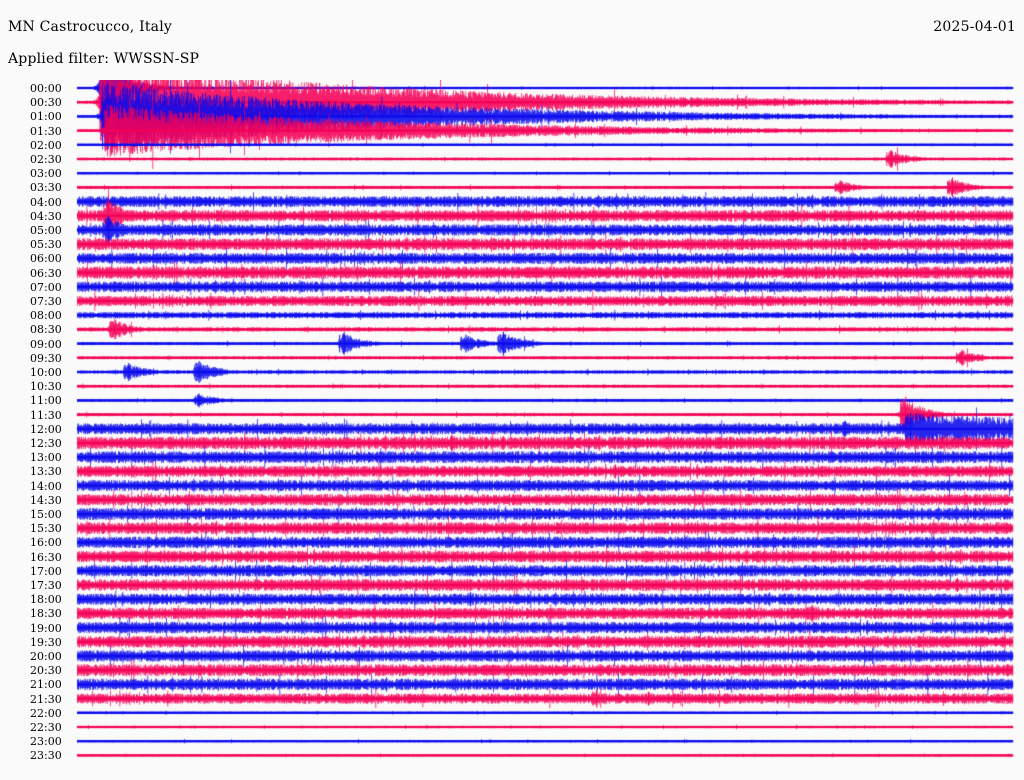 Image resolution: width=1024 pixels, height=780 pixels. What do you see at coordinates (46, 330) in the screenshot?
I see `time-label-row: 08:30` at bounding box center [46, 330].